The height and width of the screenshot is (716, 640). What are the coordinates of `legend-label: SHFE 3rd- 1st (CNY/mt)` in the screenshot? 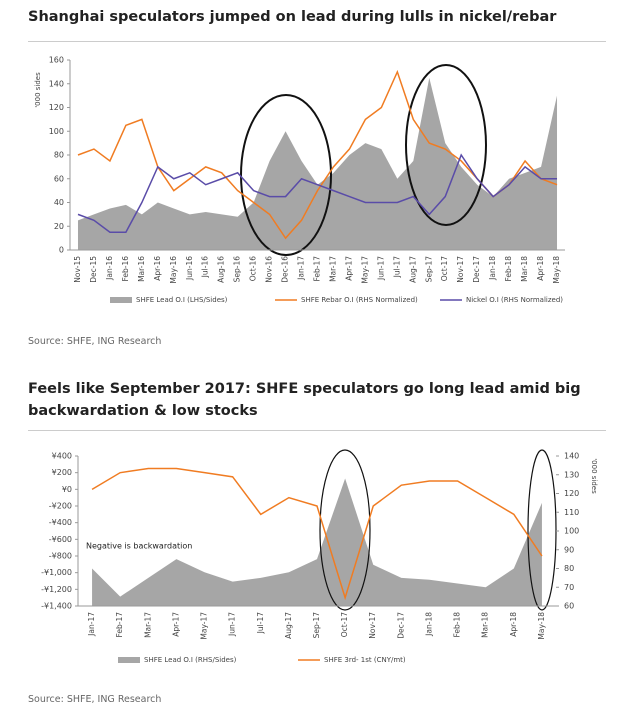 It's located at (365, 660).